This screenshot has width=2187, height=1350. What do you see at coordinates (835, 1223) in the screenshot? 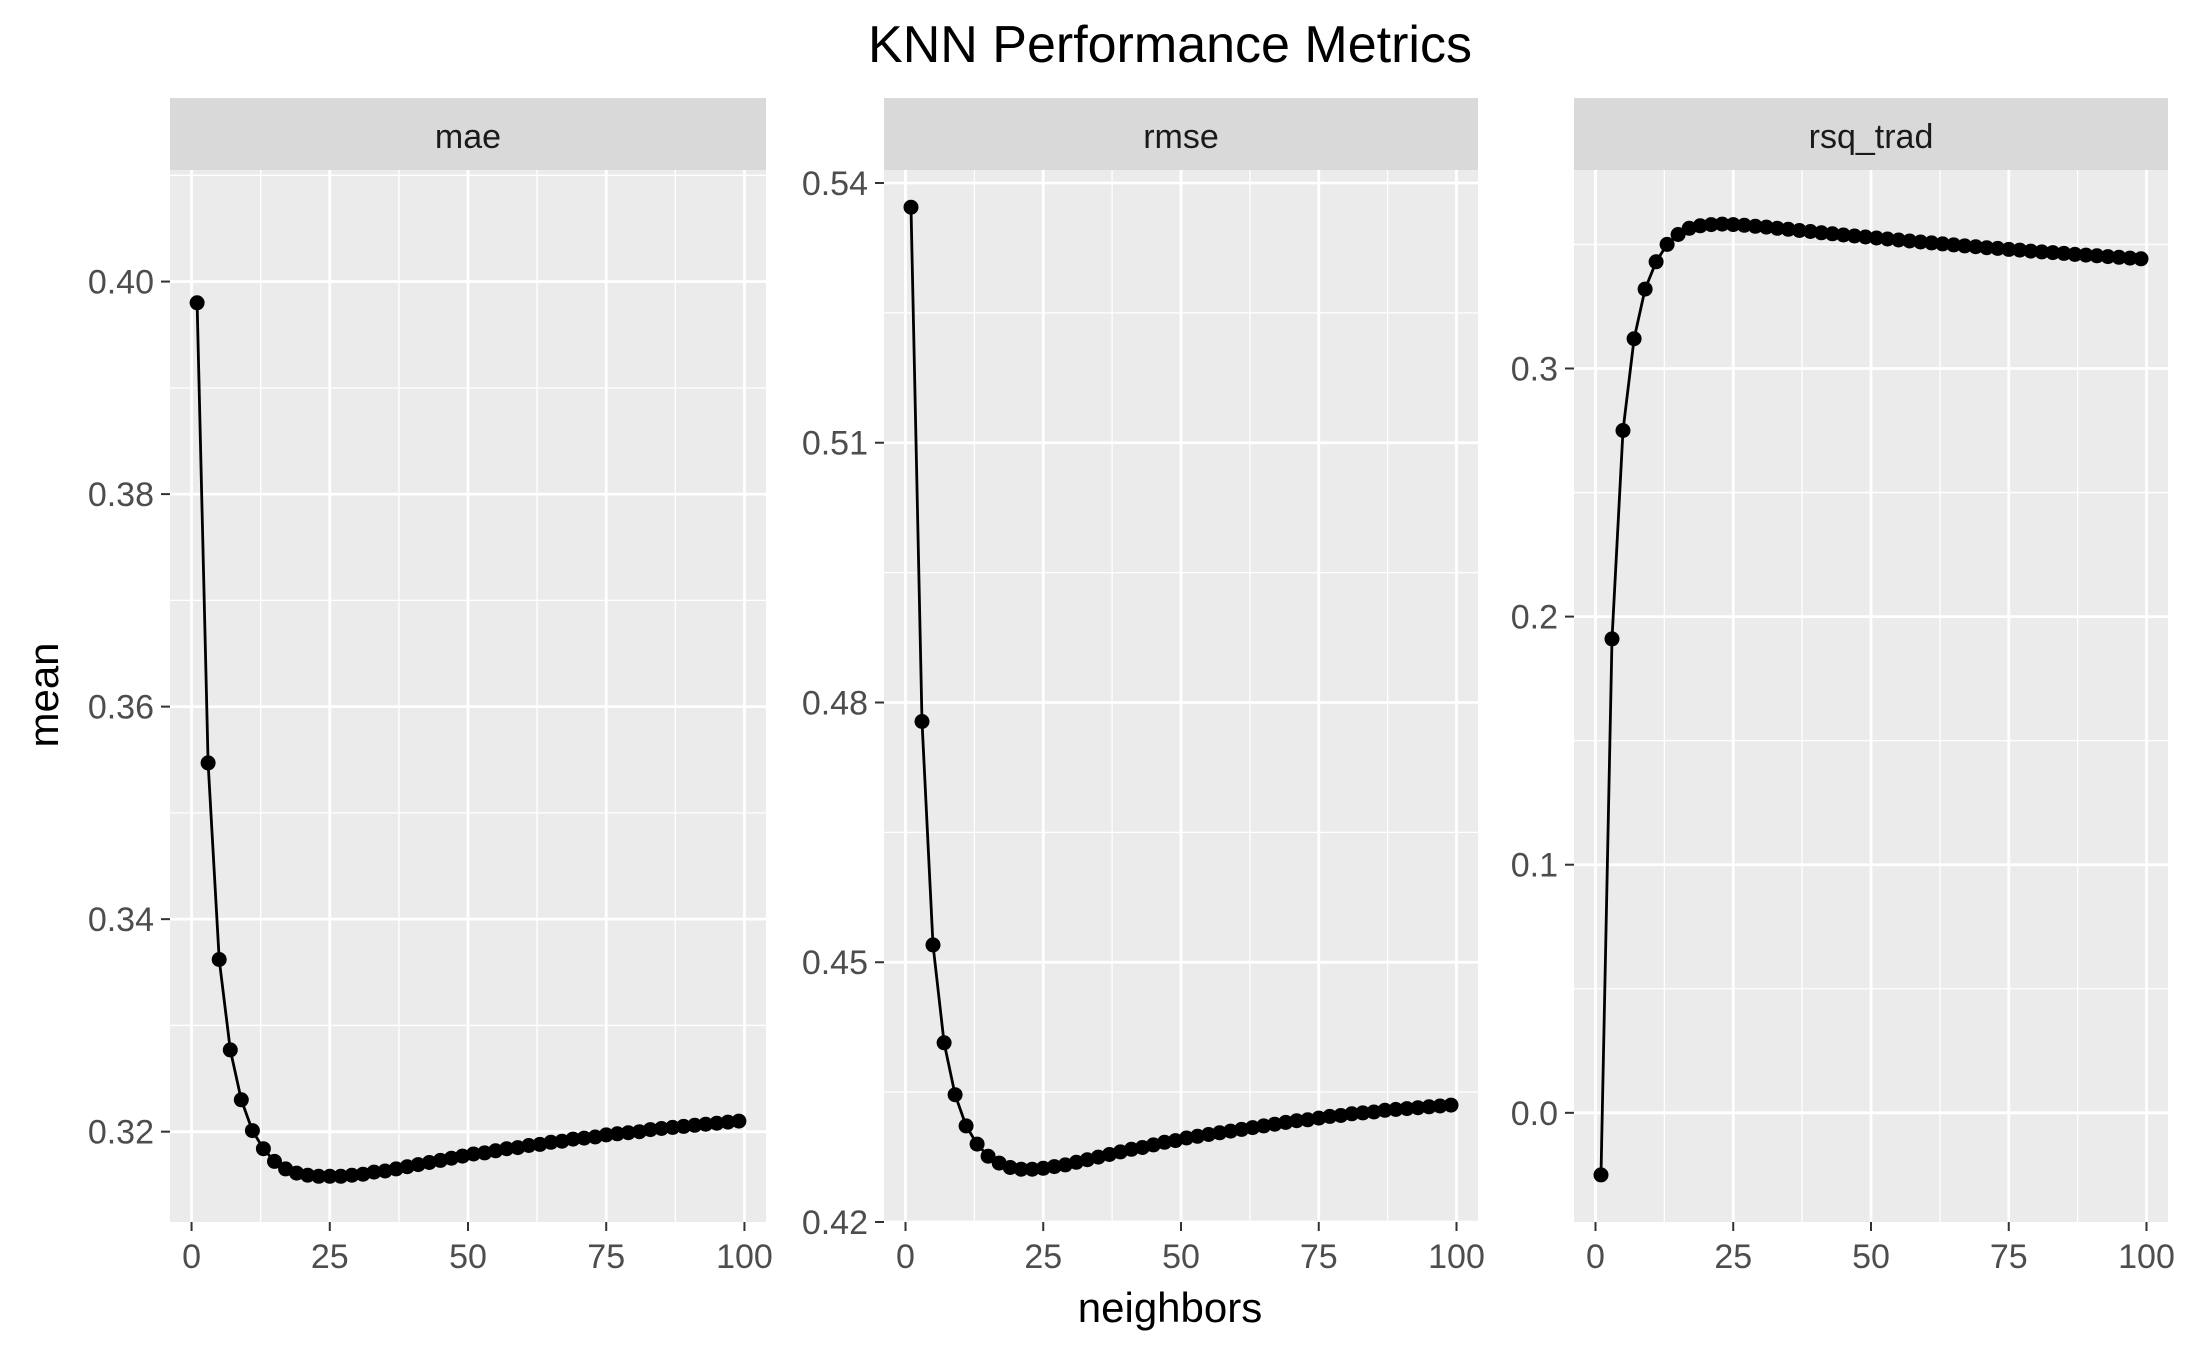
I see `y-tick-label: 0.42` at bounding box center [835, 1223].